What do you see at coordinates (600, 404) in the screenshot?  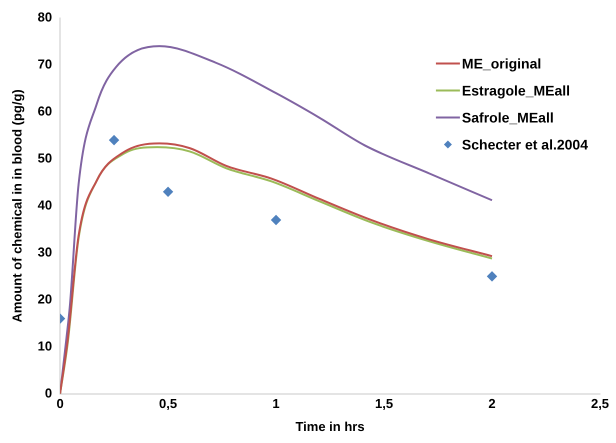 I see `x-tick-label: 2,5` at bounding box center [600, 404].